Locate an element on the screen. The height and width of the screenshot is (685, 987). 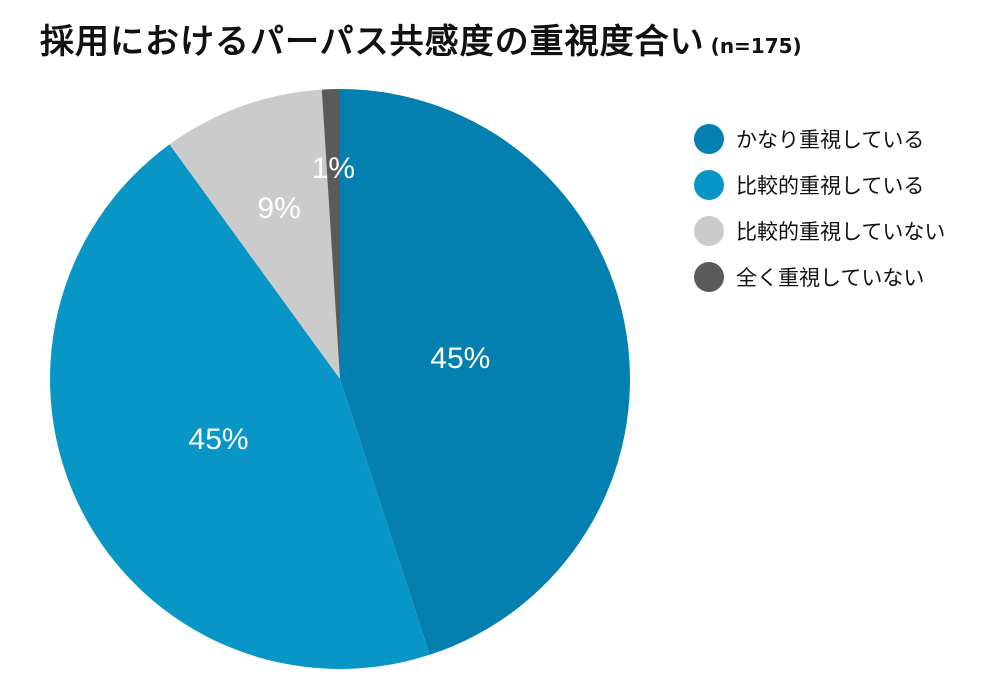
legend-item-not-important: 全く重視していない is located at coordinates (819, 277).